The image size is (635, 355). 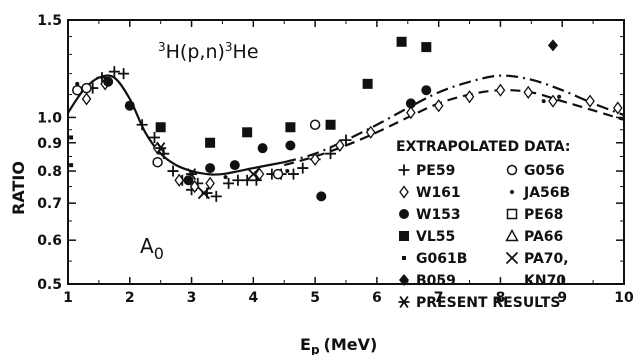 What do you see at coordinates (488, 303) in the screenshot?
I see `legend-label: PRESENT RESULTS` at bounding box center [488, 303].